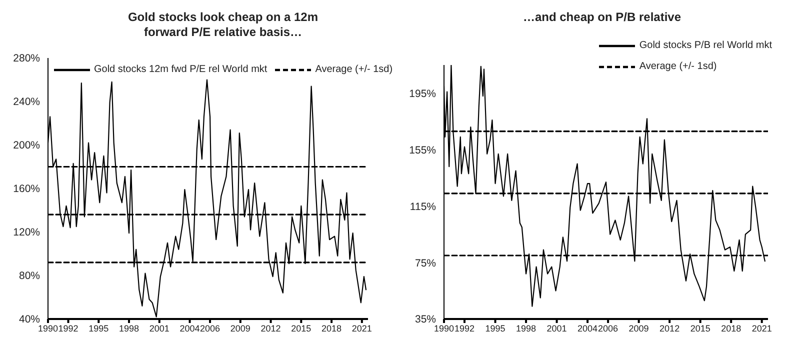 This screenshot has height=349, width=796. What do you see at coordinates (422, 94) in the screenshot?
I see `y-tick-label: 195%` at bounding box center [422, 94].